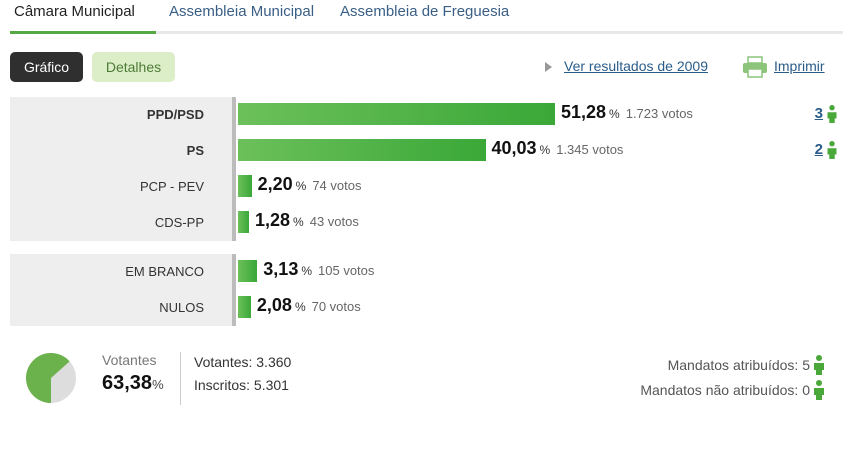 The image size is (866, 472). Describe the element at coordinates (755, 67) in the screenshot. I see `printer-icon` at that location.